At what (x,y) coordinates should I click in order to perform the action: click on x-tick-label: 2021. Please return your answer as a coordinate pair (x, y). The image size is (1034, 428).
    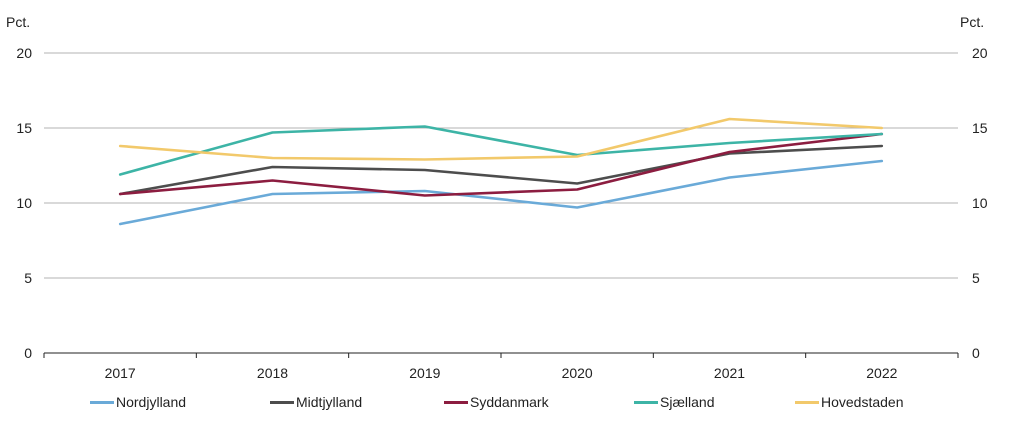
    Looking at the image, I should click on (729, 373).